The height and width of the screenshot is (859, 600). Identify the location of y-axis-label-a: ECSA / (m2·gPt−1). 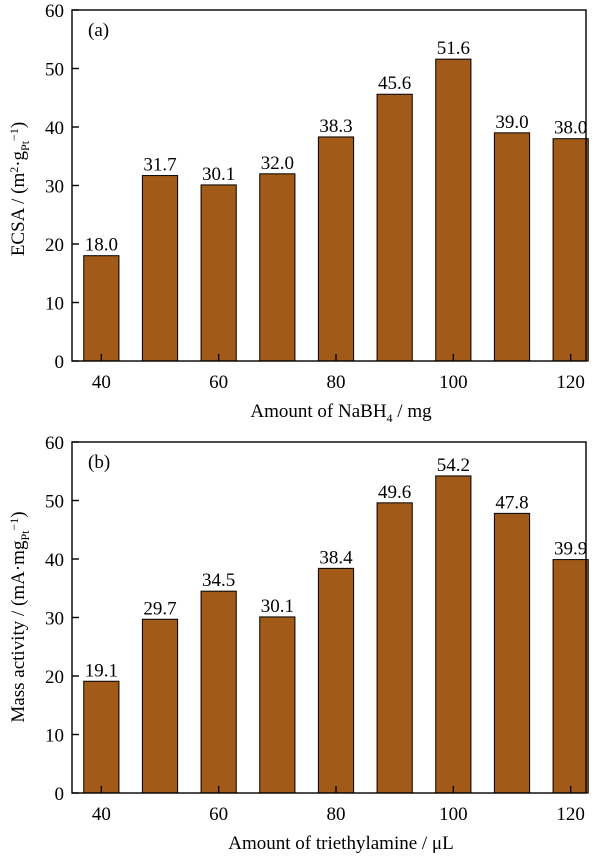
(19, 189).